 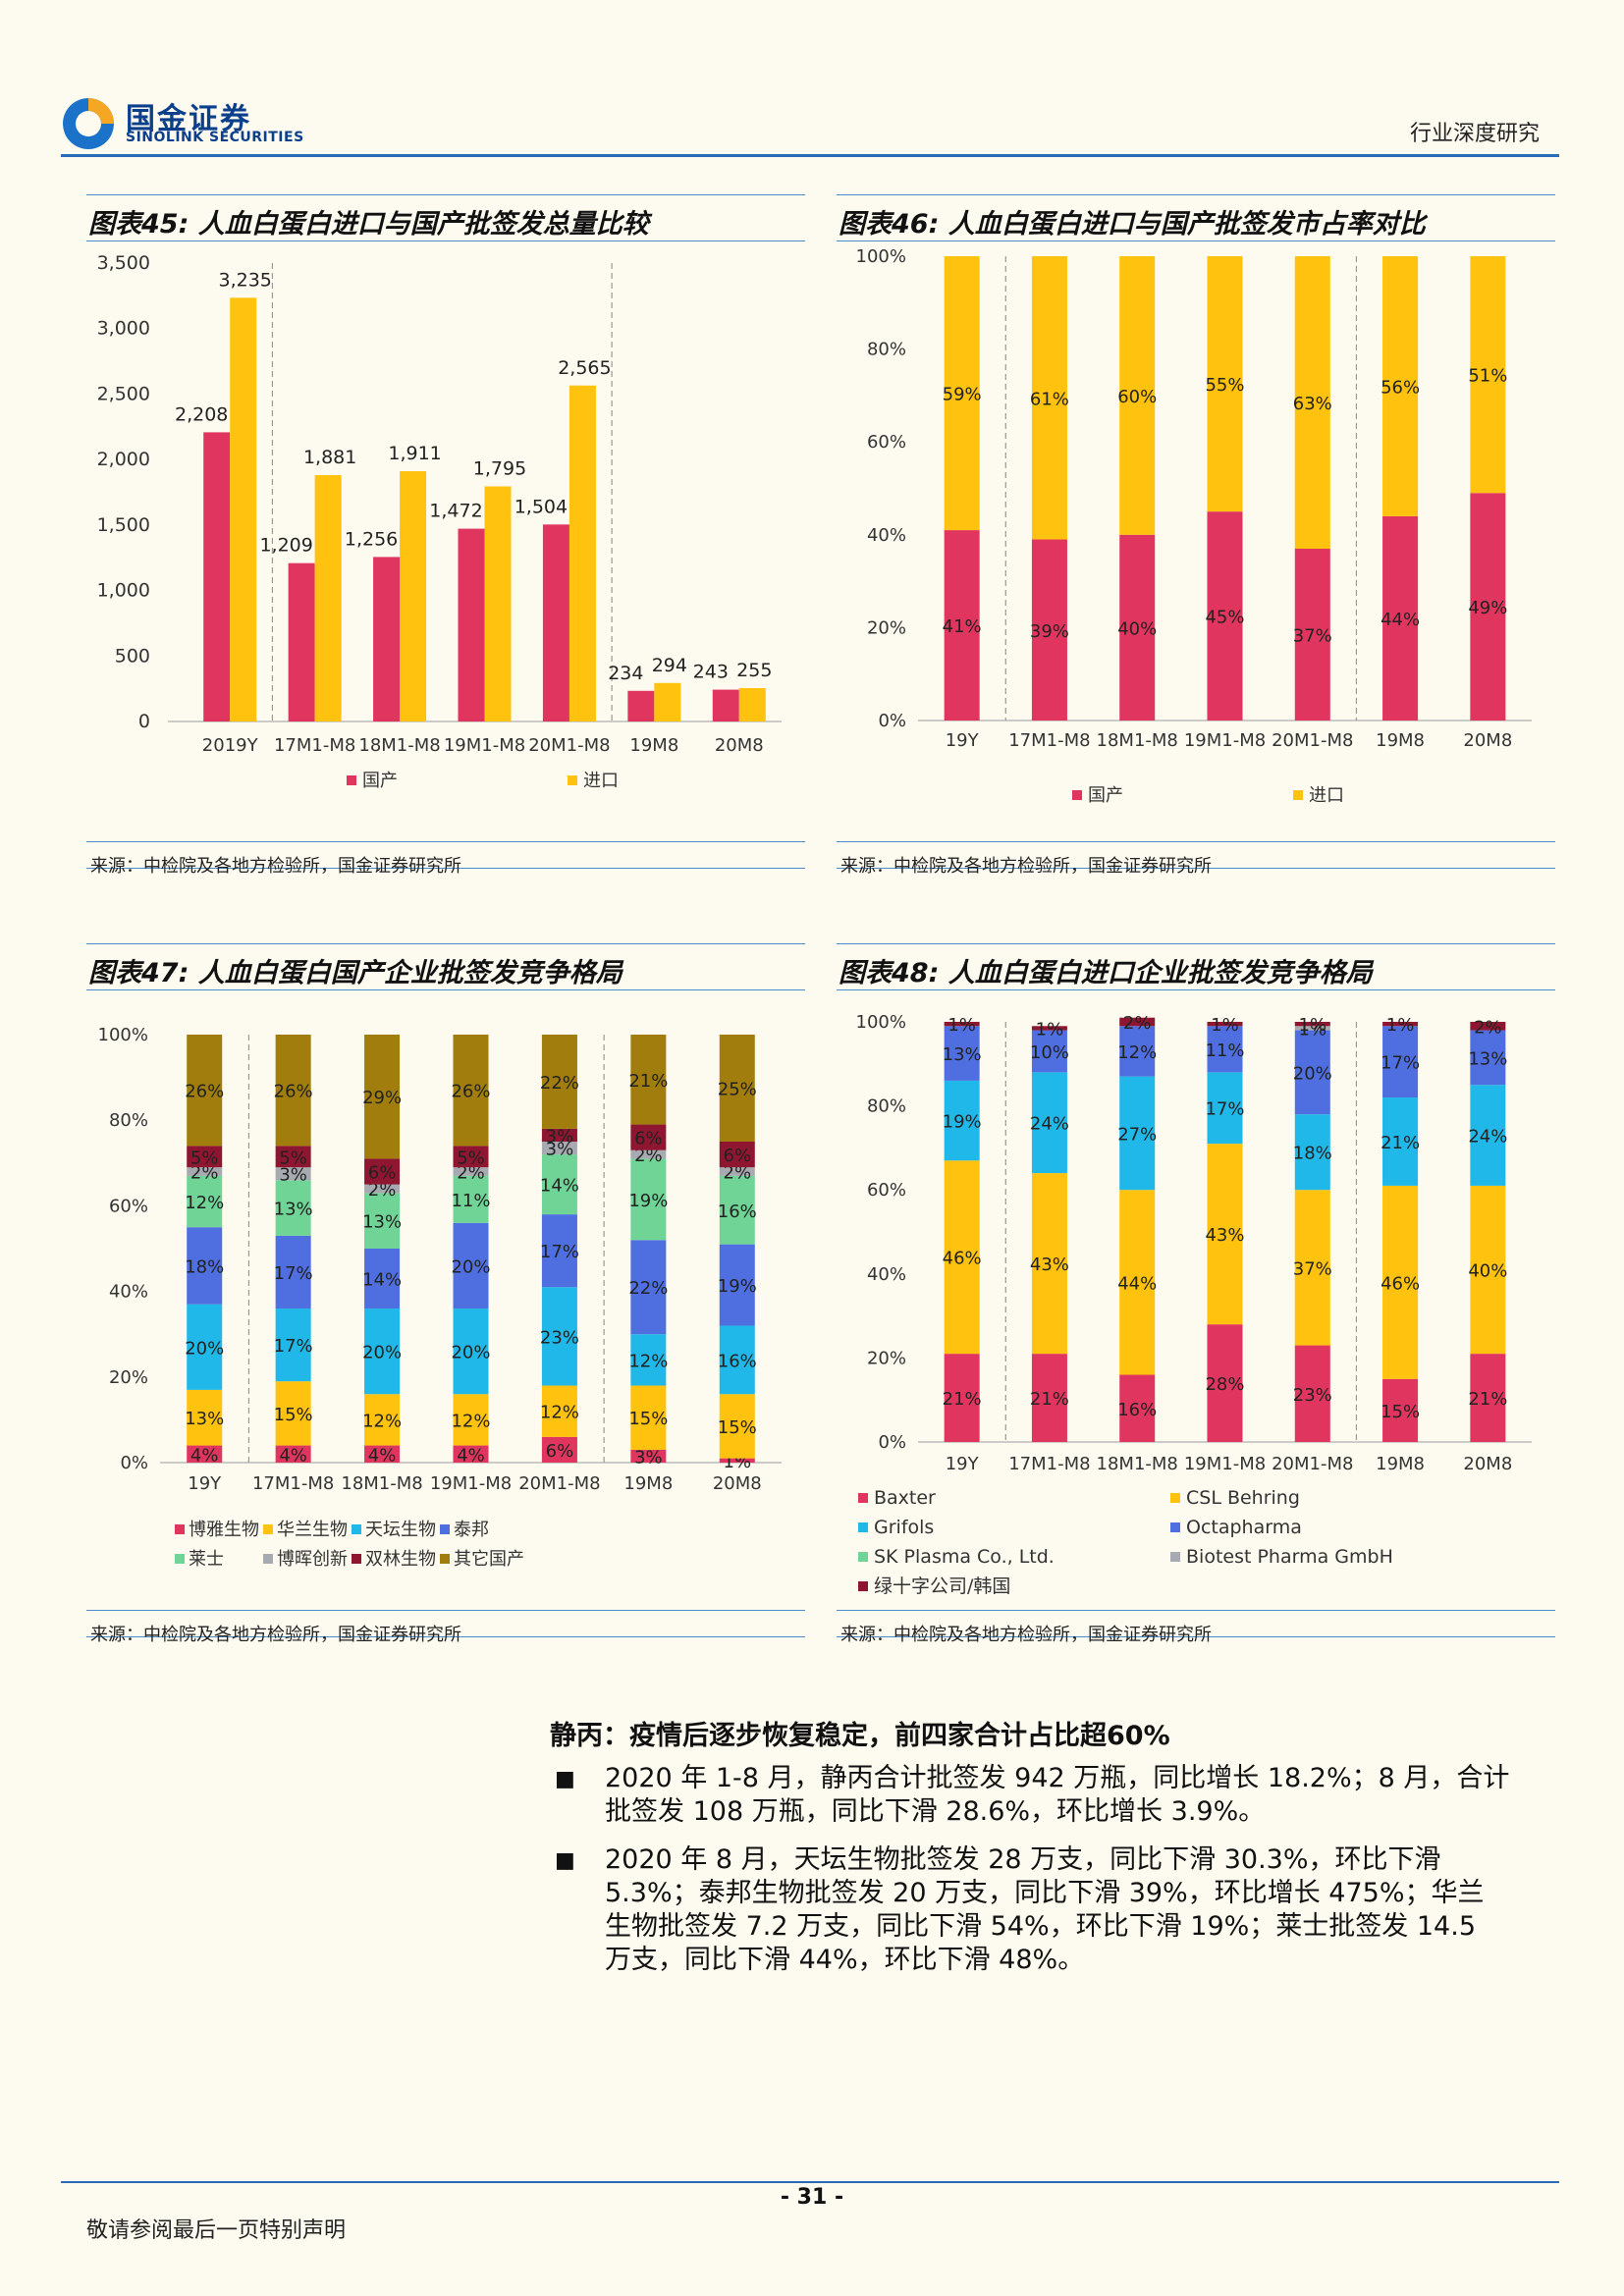 I want to click on chart46-data-label: 41%, so click(x=962, y=626).